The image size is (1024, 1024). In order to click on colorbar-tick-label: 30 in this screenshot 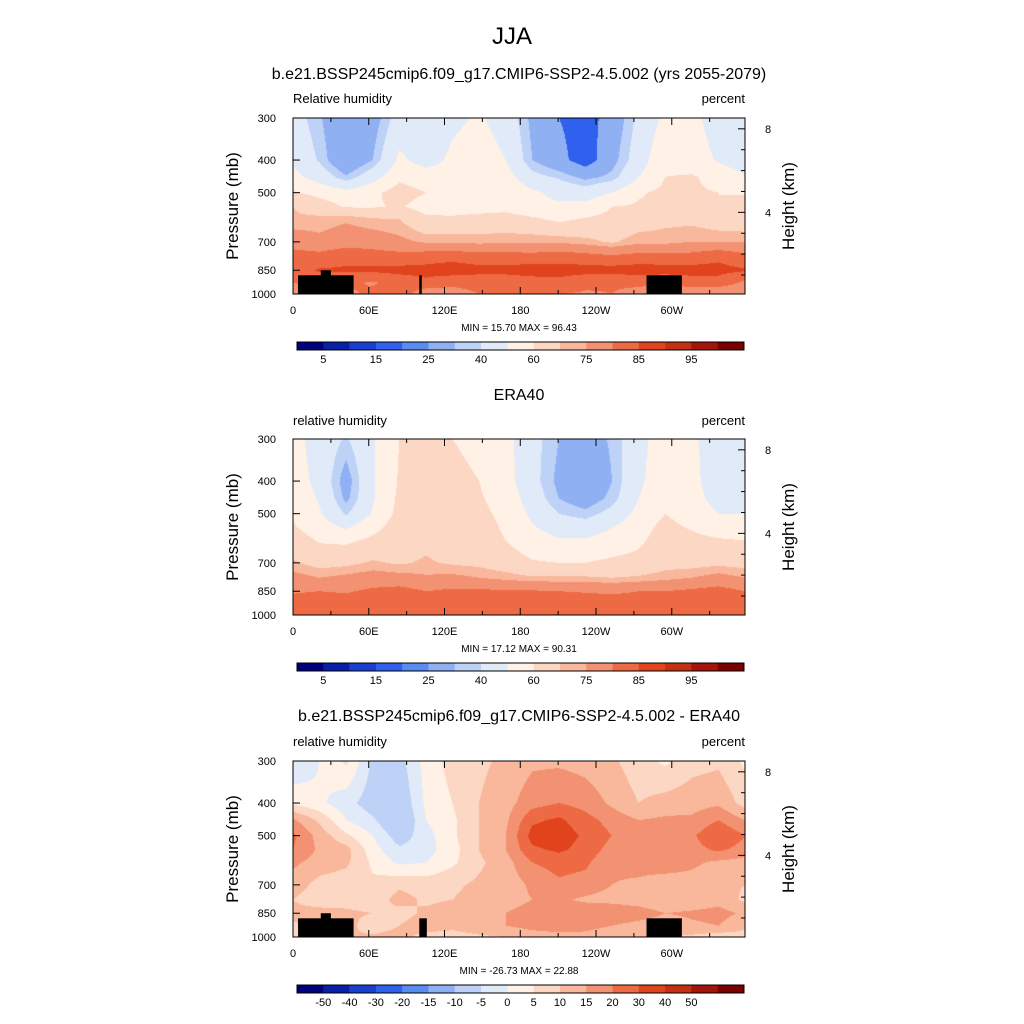, I will do `click(639, 1003)`.